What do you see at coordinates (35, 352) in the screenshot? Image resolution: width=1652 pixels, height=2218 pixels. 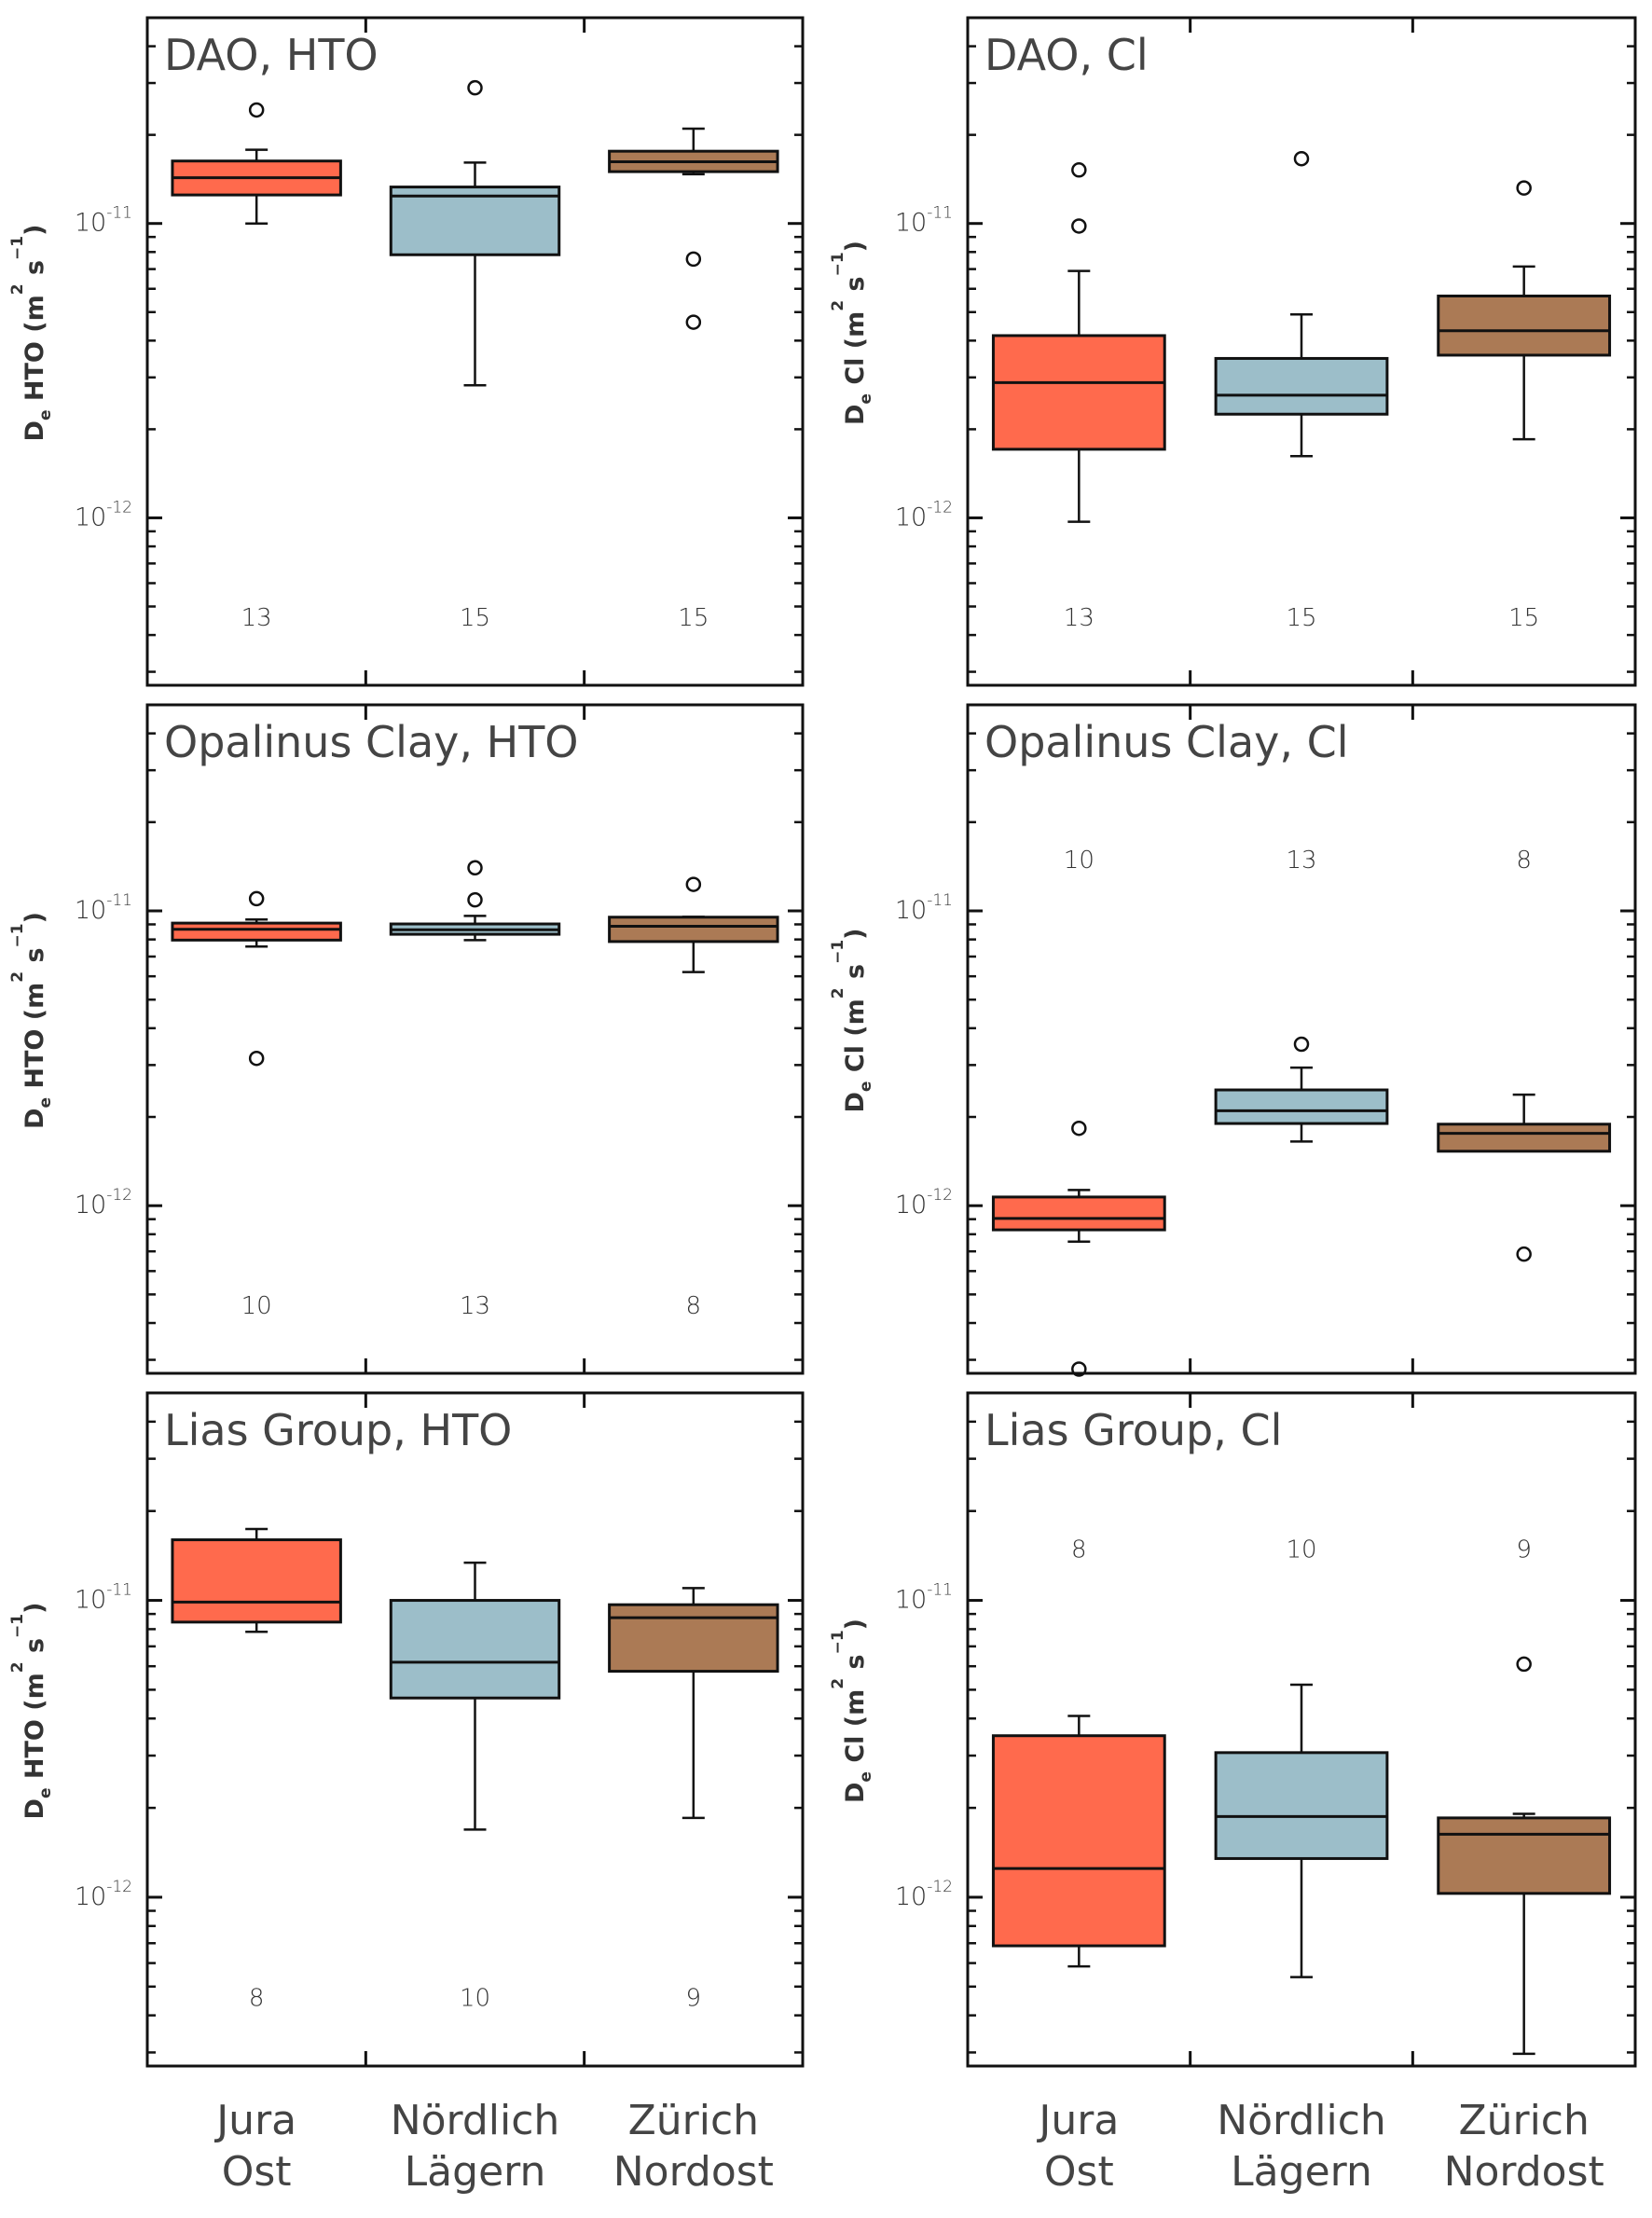 I see `y-label-units: HTO (m` at bounding box center [35, 352].